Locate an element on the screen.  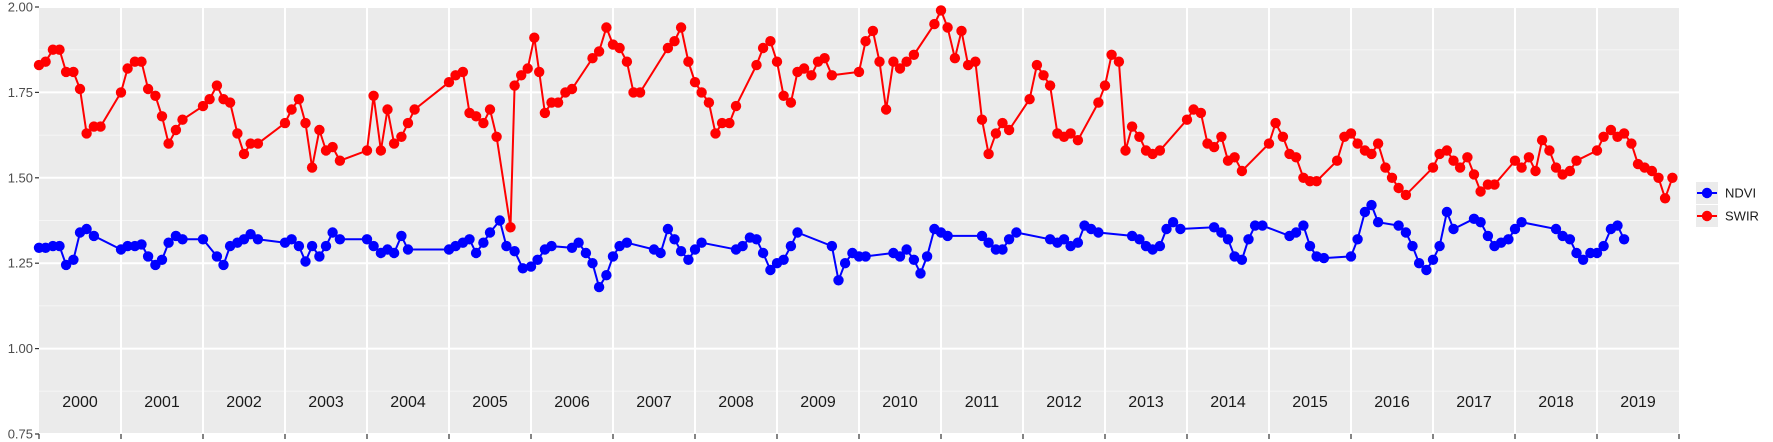
legend: NDVI SWIR is located at coordinates (1727, 204).